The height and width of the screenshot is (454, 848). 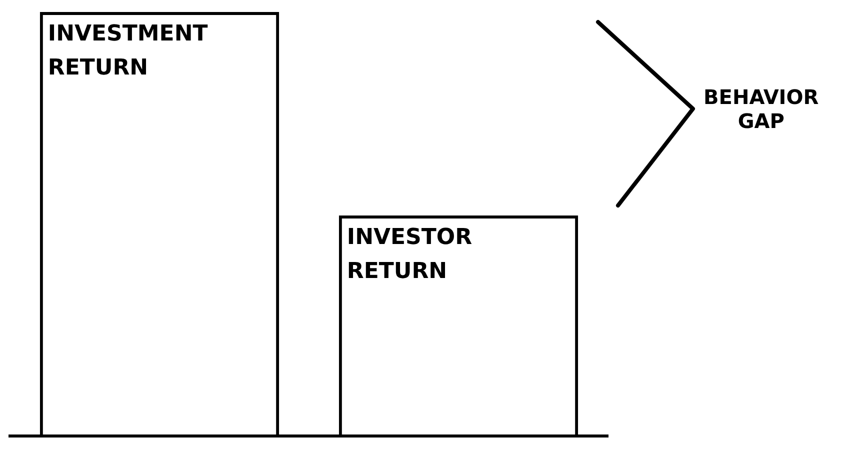 I want to click on x-tick-label: INVESTOR RETURN, so click(x=409, y=254).